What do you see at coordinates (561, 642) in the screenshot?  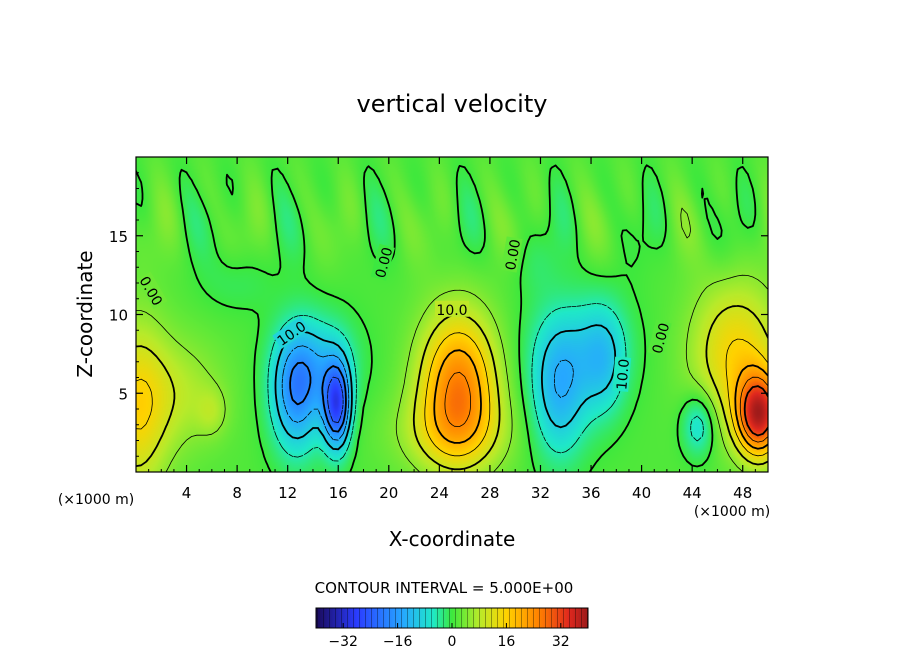 I see `colorbar-tick-label: 32` at bounding box center [561, 642].